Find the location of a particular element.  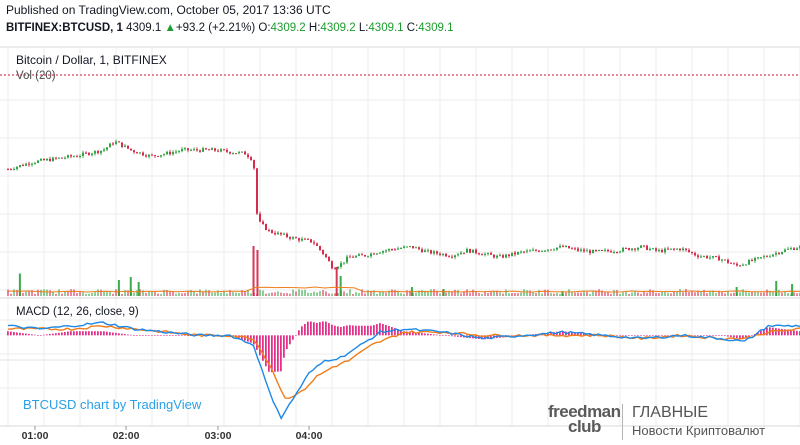

logo-main-text: ГЛАВНЫЕ is located at coordinates (670, 412).